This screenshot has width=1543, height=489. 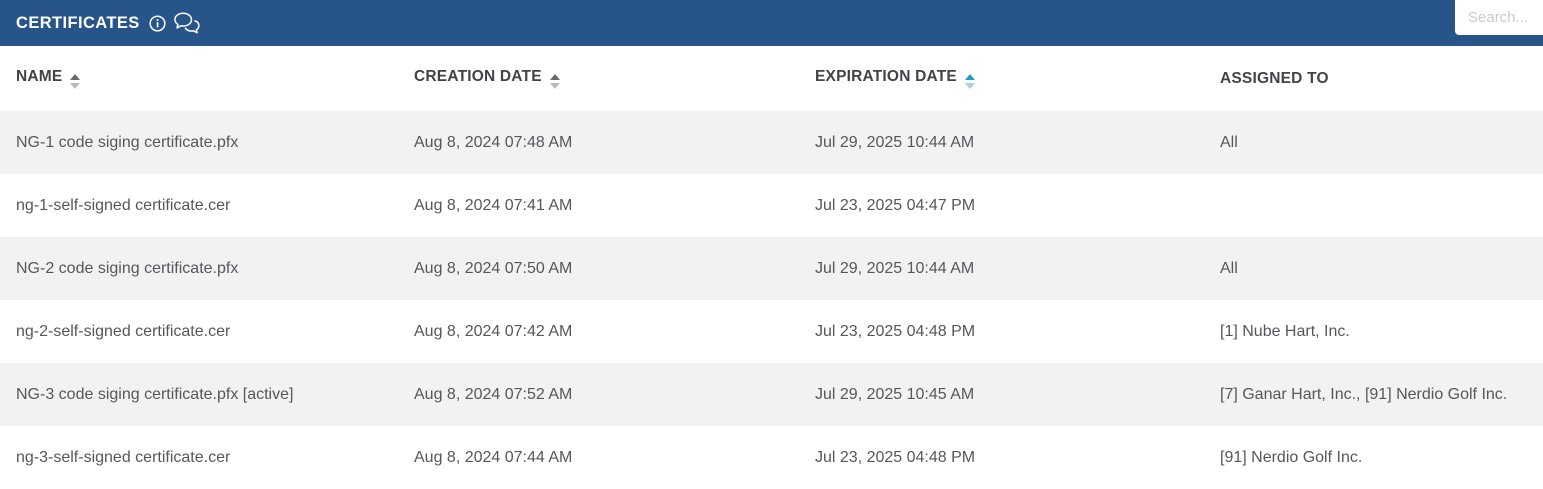 What do you see at coordinates (39, 76) in the screenshot?
I see `column-label: NAME` at bounding box center [39, 76].